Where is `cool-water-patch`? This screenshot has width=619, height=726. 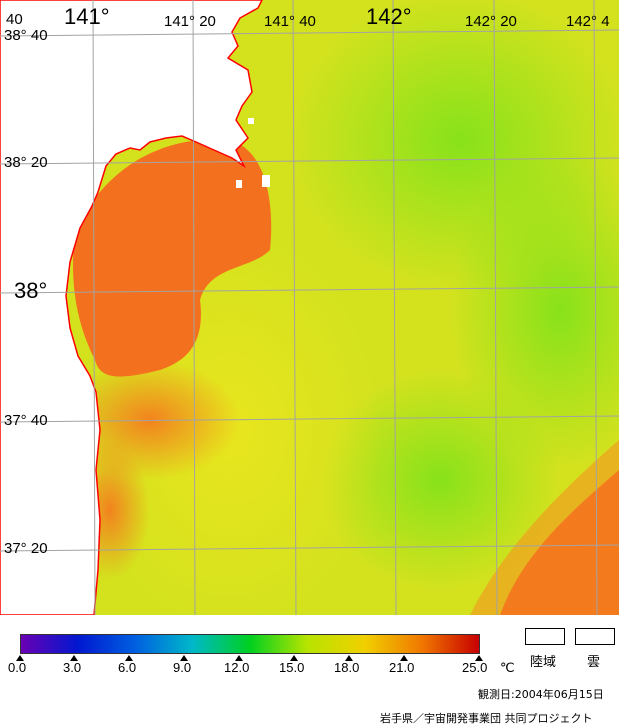 cool-water-patch is located at coordinates (440, 480).